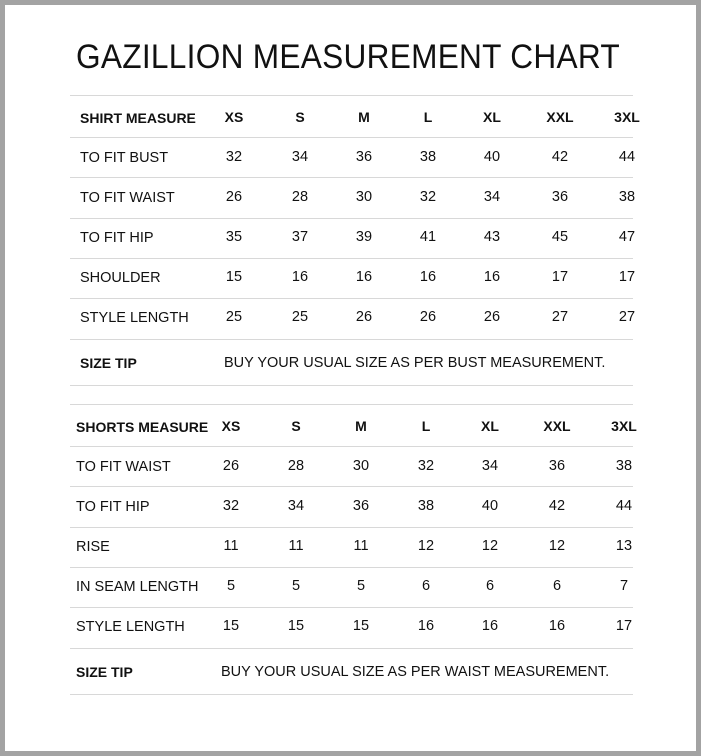 The height and width of the screenshot is (756, 701). Describe the element at coordinates (428, 237) in the screenshot. I see `measurement-value: 41` at that location.